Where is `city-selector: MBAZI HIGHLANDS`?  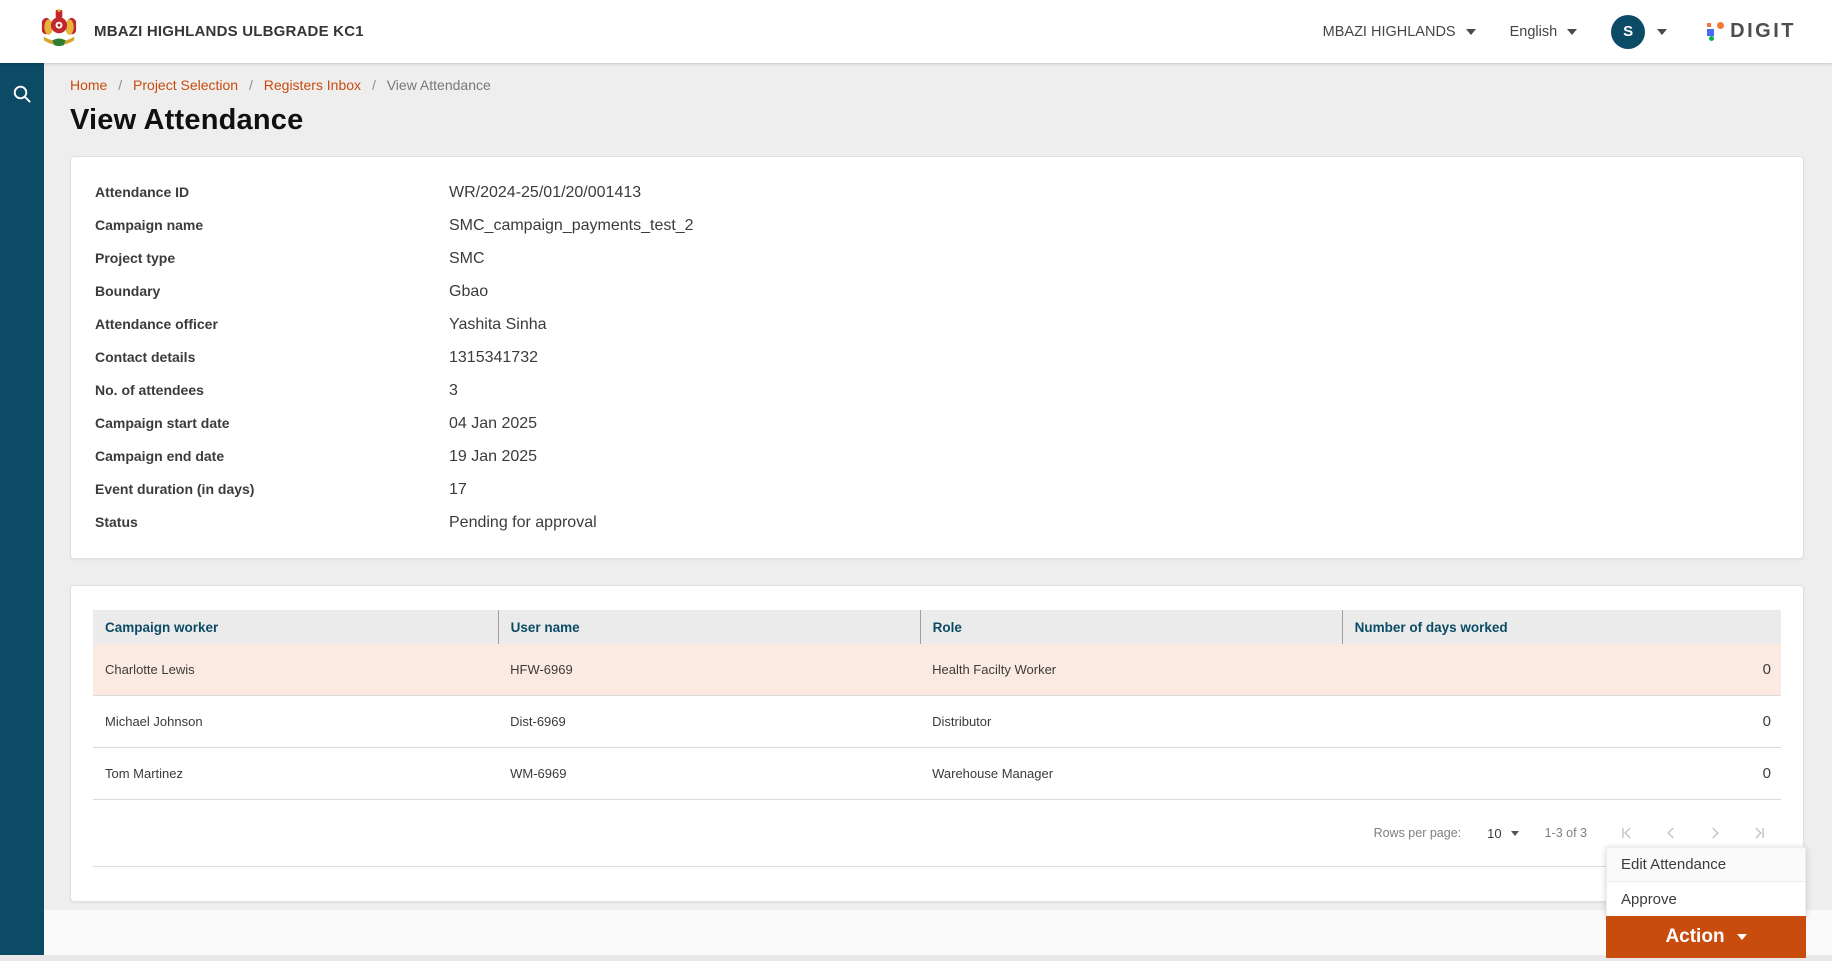
city-selector: MBAZI HIGHLANDS is located at coordinates (1399, 32).